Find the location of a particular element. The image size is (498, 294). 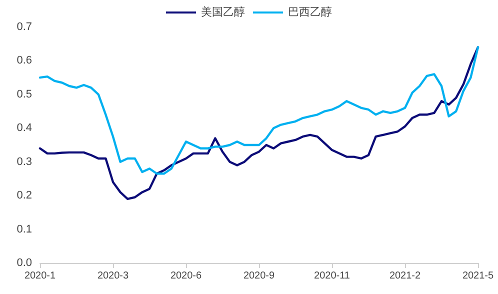

y-tick-label: 0.2 is located at coordinates (24, 196).